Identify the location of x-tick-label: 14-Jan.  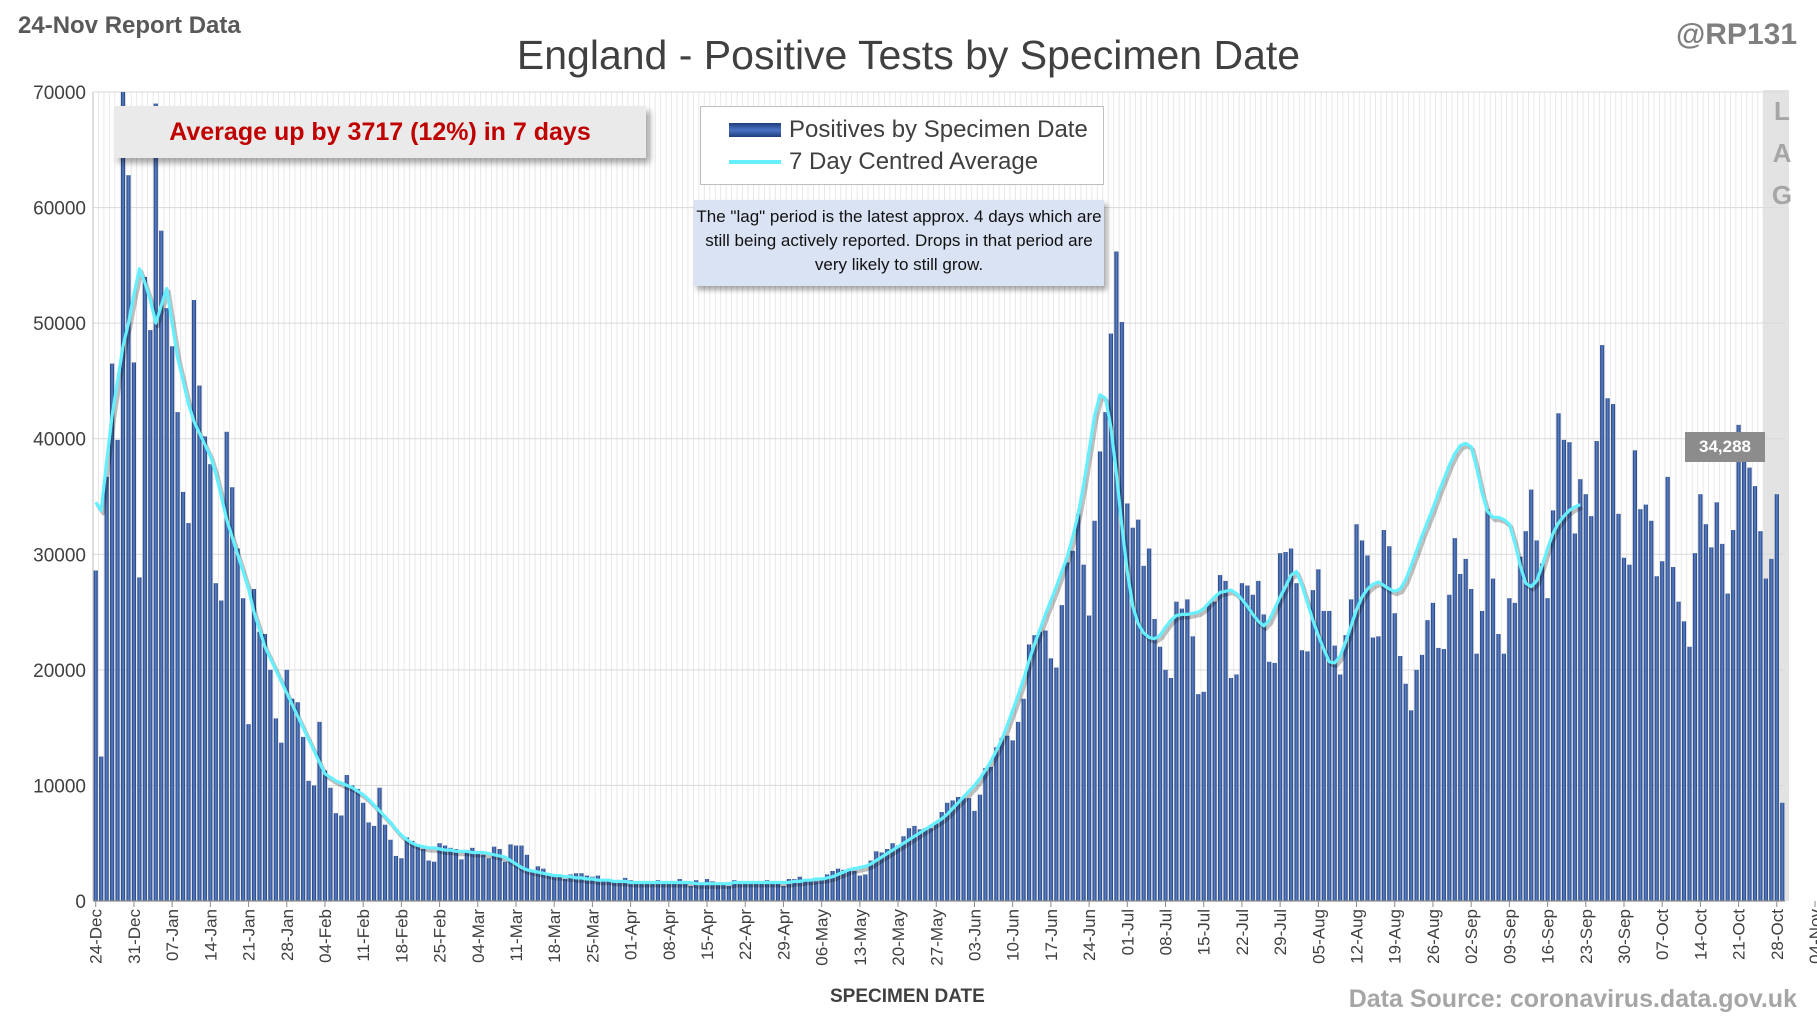
(210, 935).